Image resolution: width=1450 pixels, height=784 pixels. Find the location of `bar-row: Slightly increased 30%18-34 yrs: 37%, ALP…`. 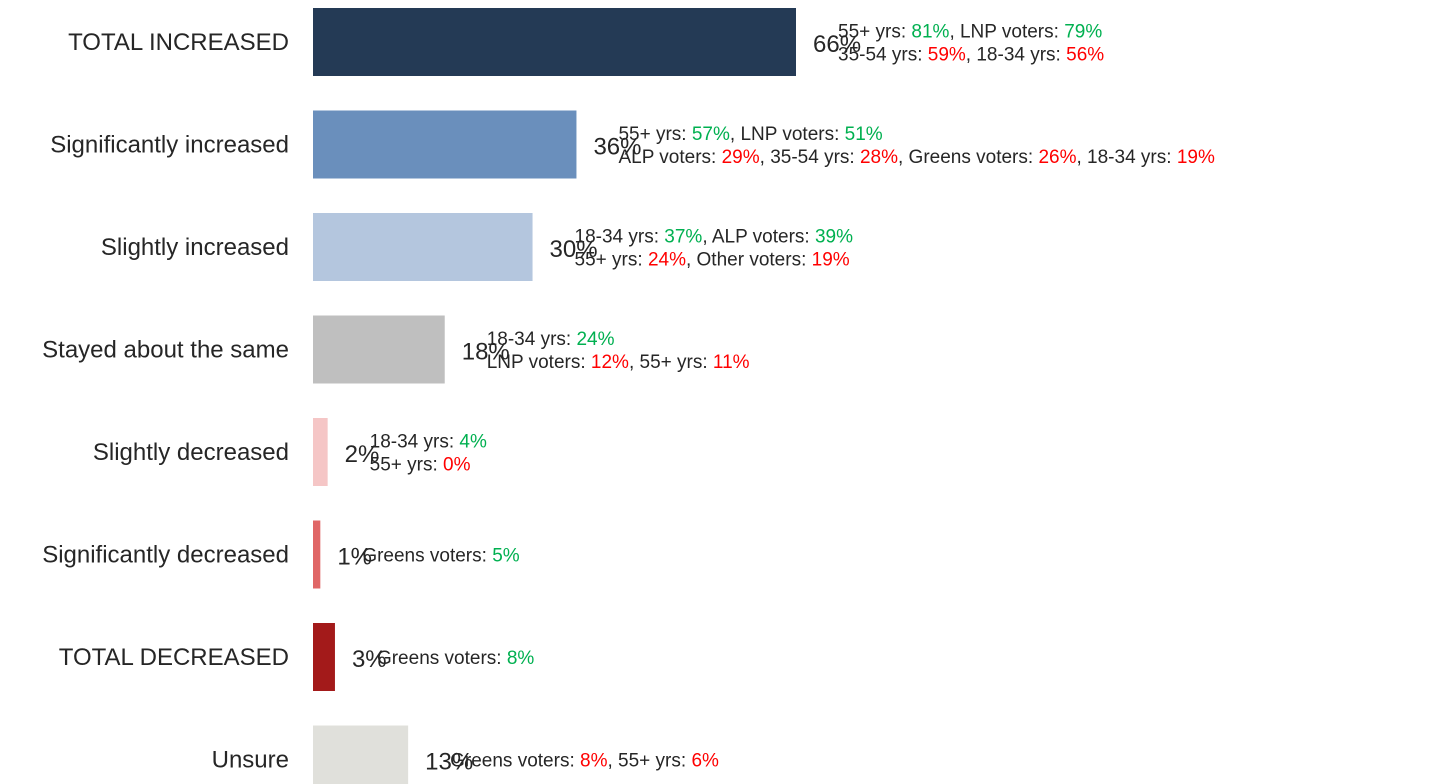

bar-row: Slightly increased 30%18-34 yrs: 37%, ALP… is located at coordinates (477, 247).